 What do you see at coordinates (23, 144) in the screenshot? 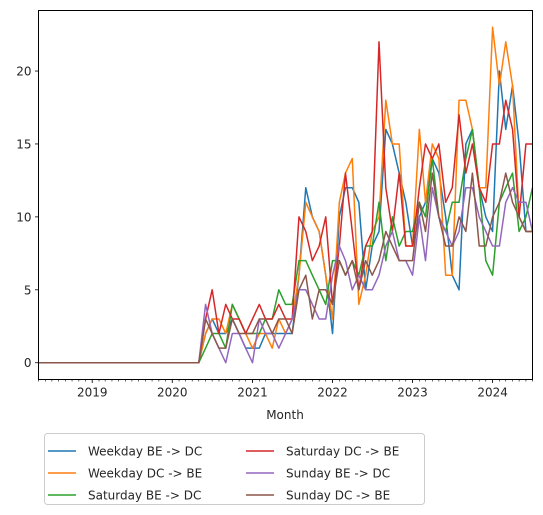
I see `y-tick-label: 15` at bounding box center [23, 144].